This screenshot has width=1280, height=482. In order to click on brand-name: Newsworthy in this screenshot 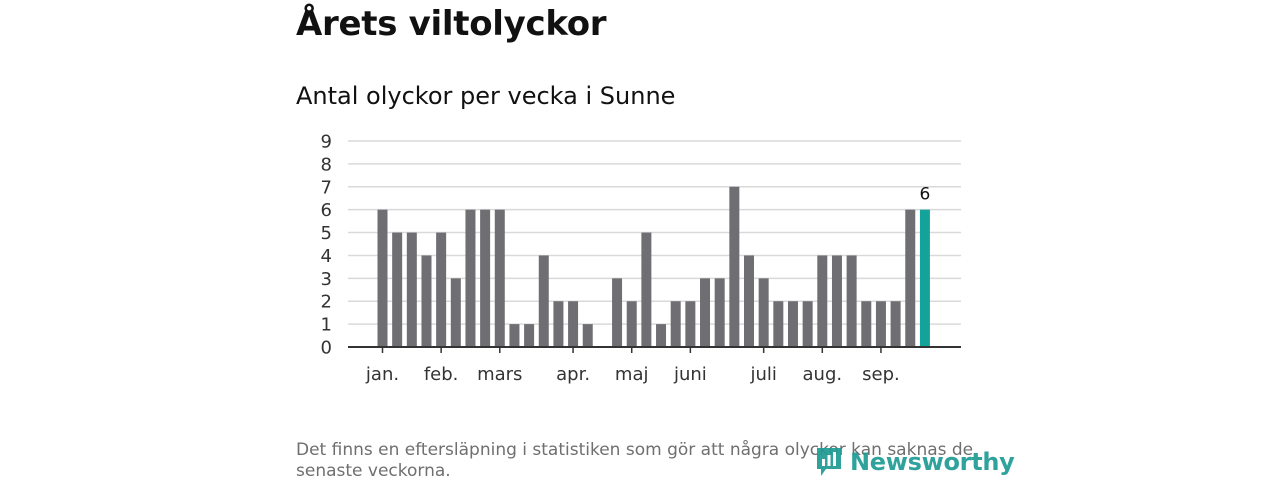, I will do `click(932, 462)`.